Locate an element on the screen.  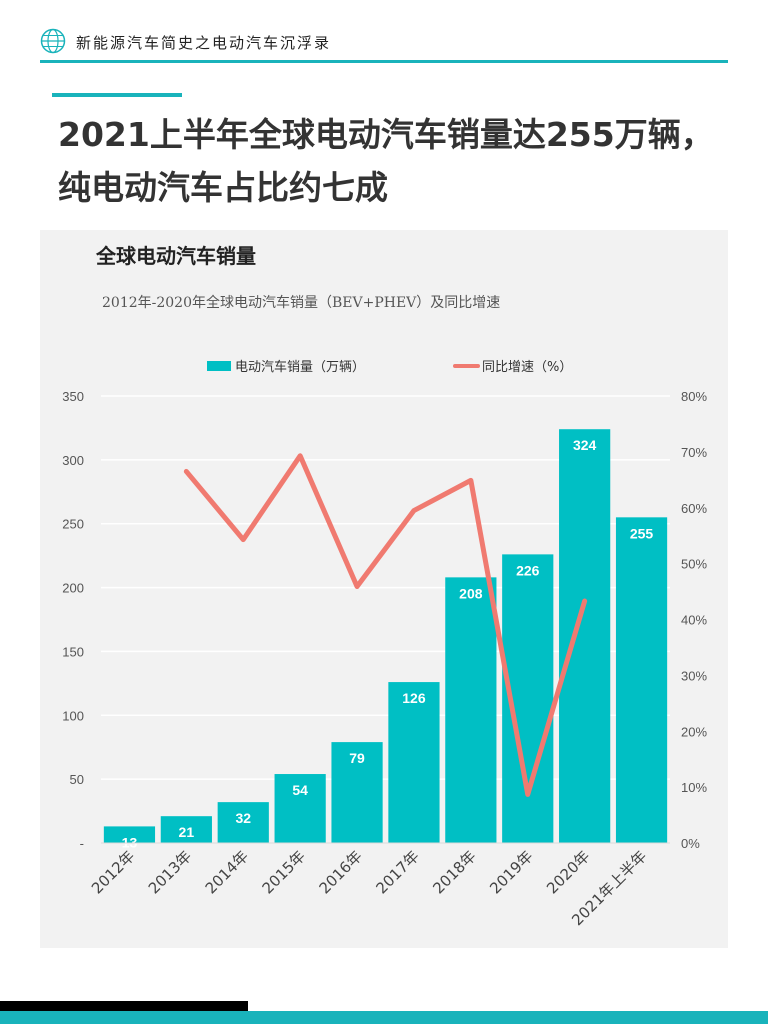
bar-data-label: 32 is located at coordinates (243, 818).